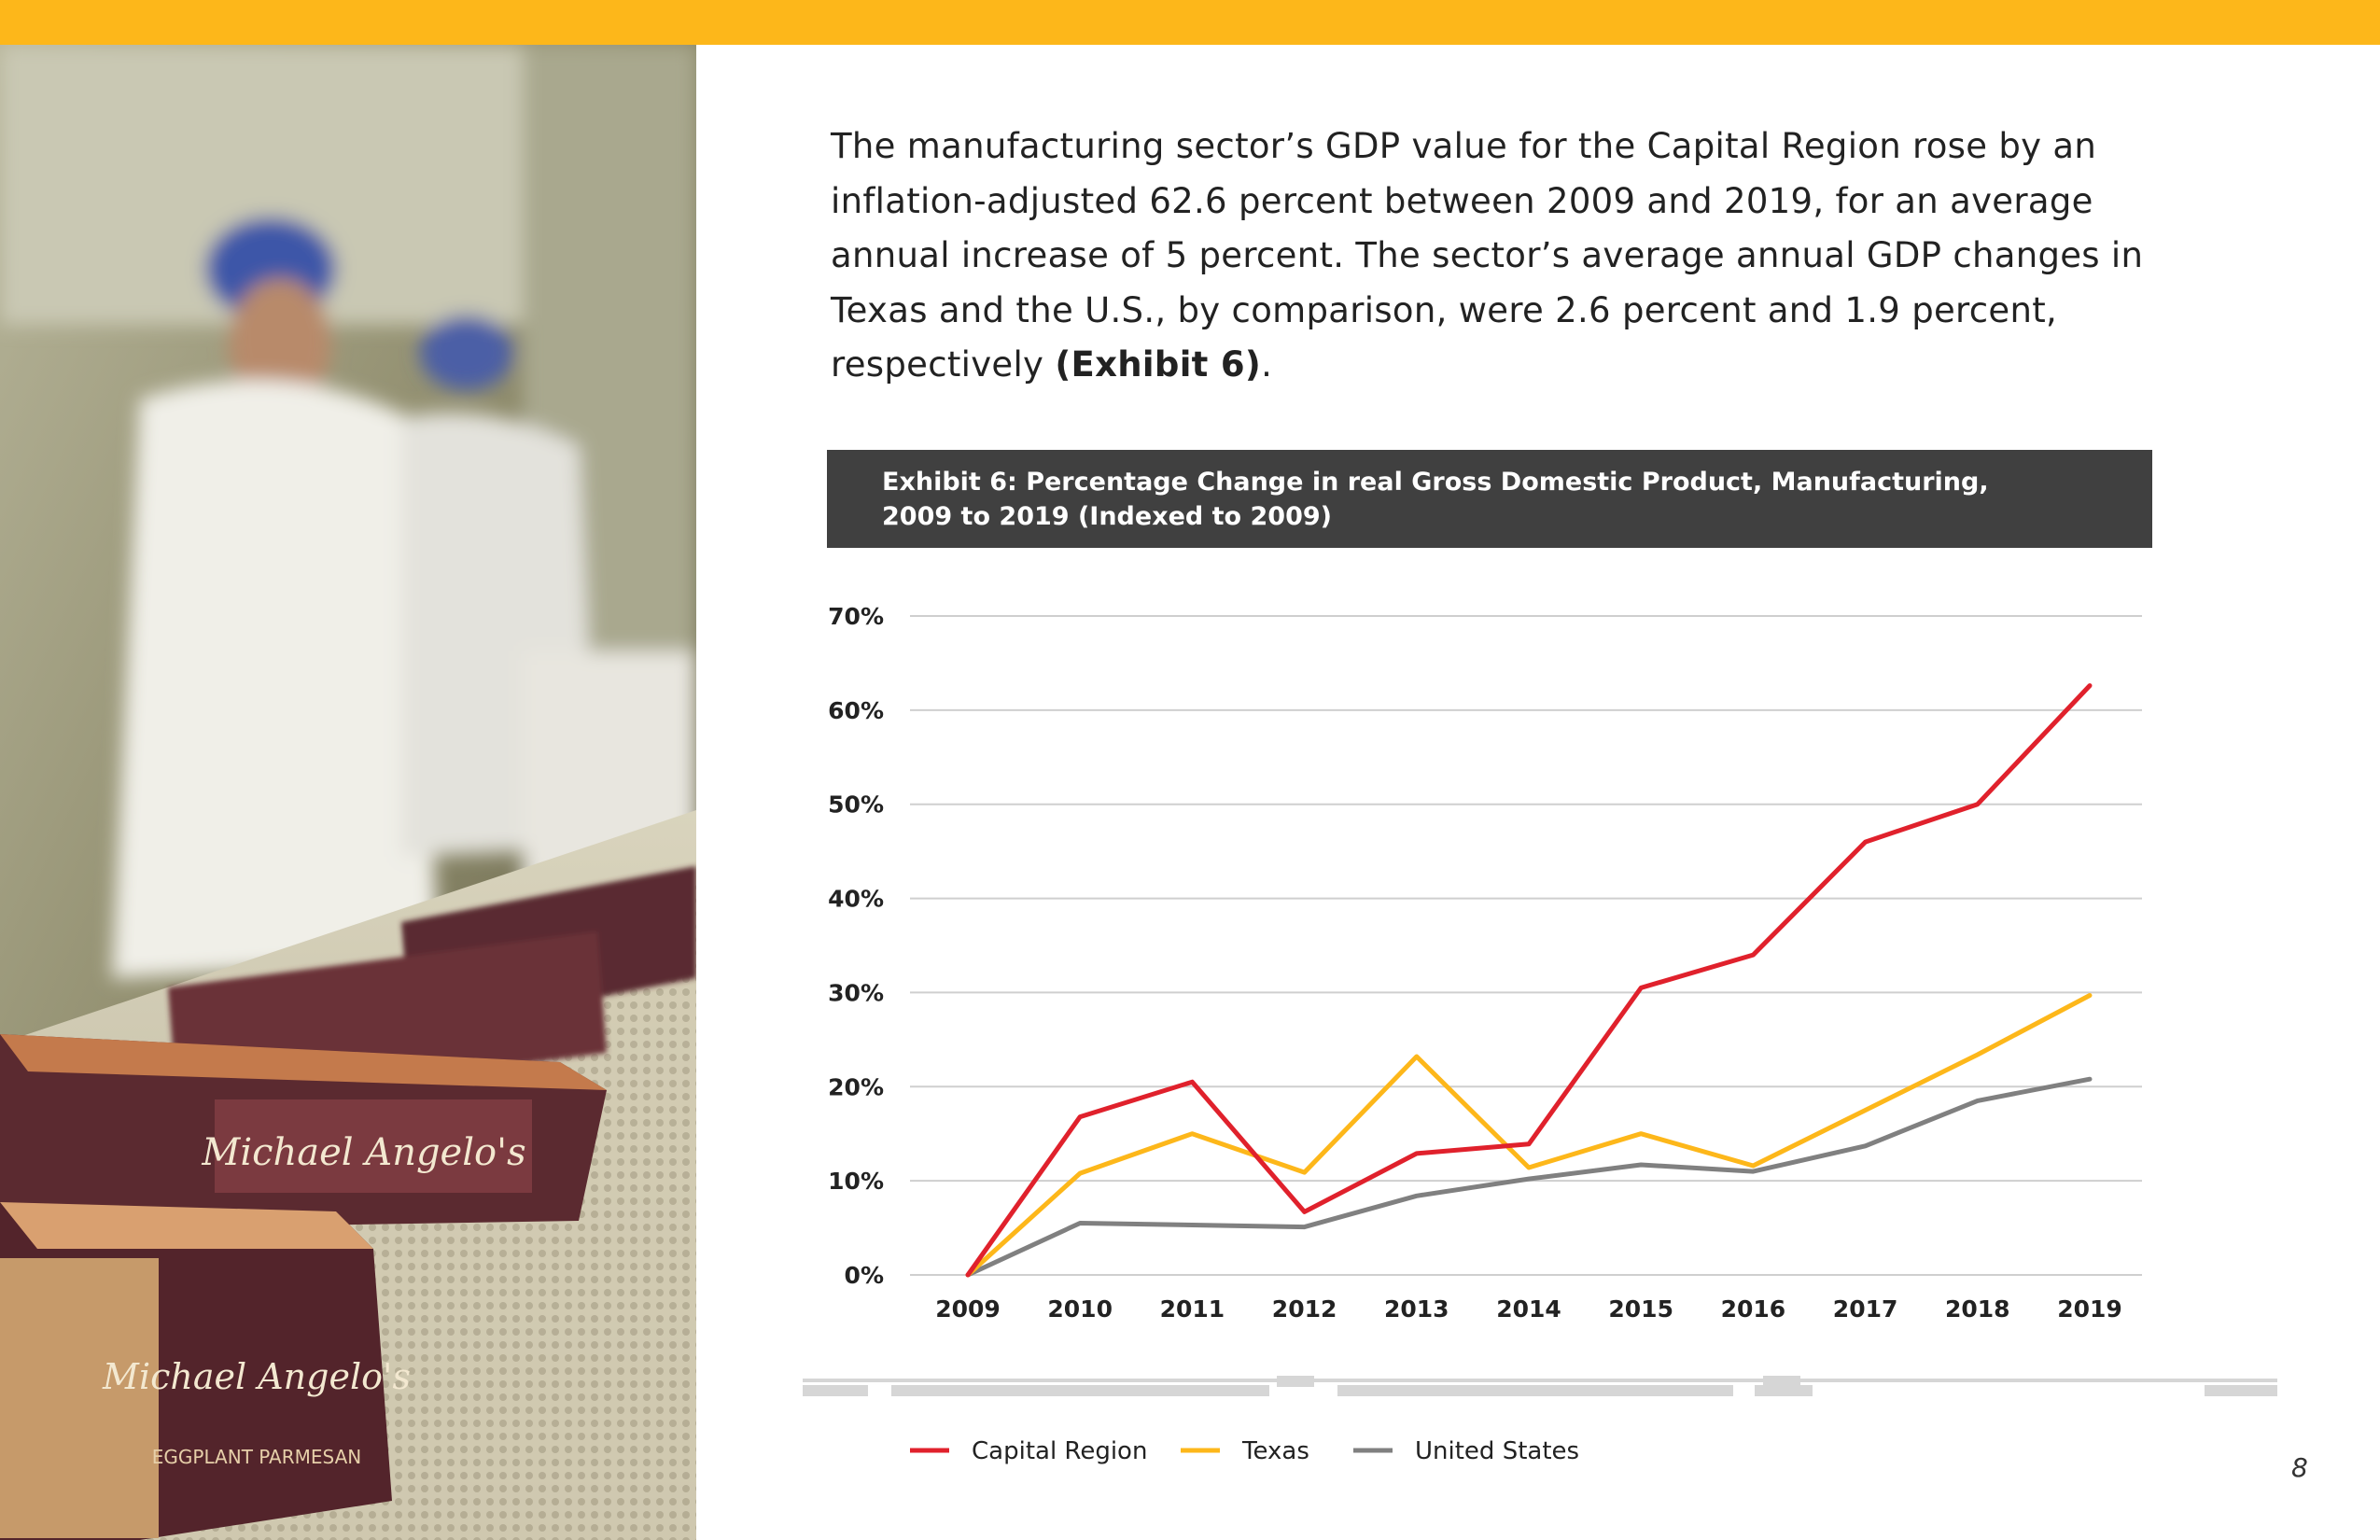 This screenshot has height=1540, width=2380. Describe the element at coordinates (1158, 364) in the screenshot. I see `exhibit-reference: (Exhibit 6)` at that location.